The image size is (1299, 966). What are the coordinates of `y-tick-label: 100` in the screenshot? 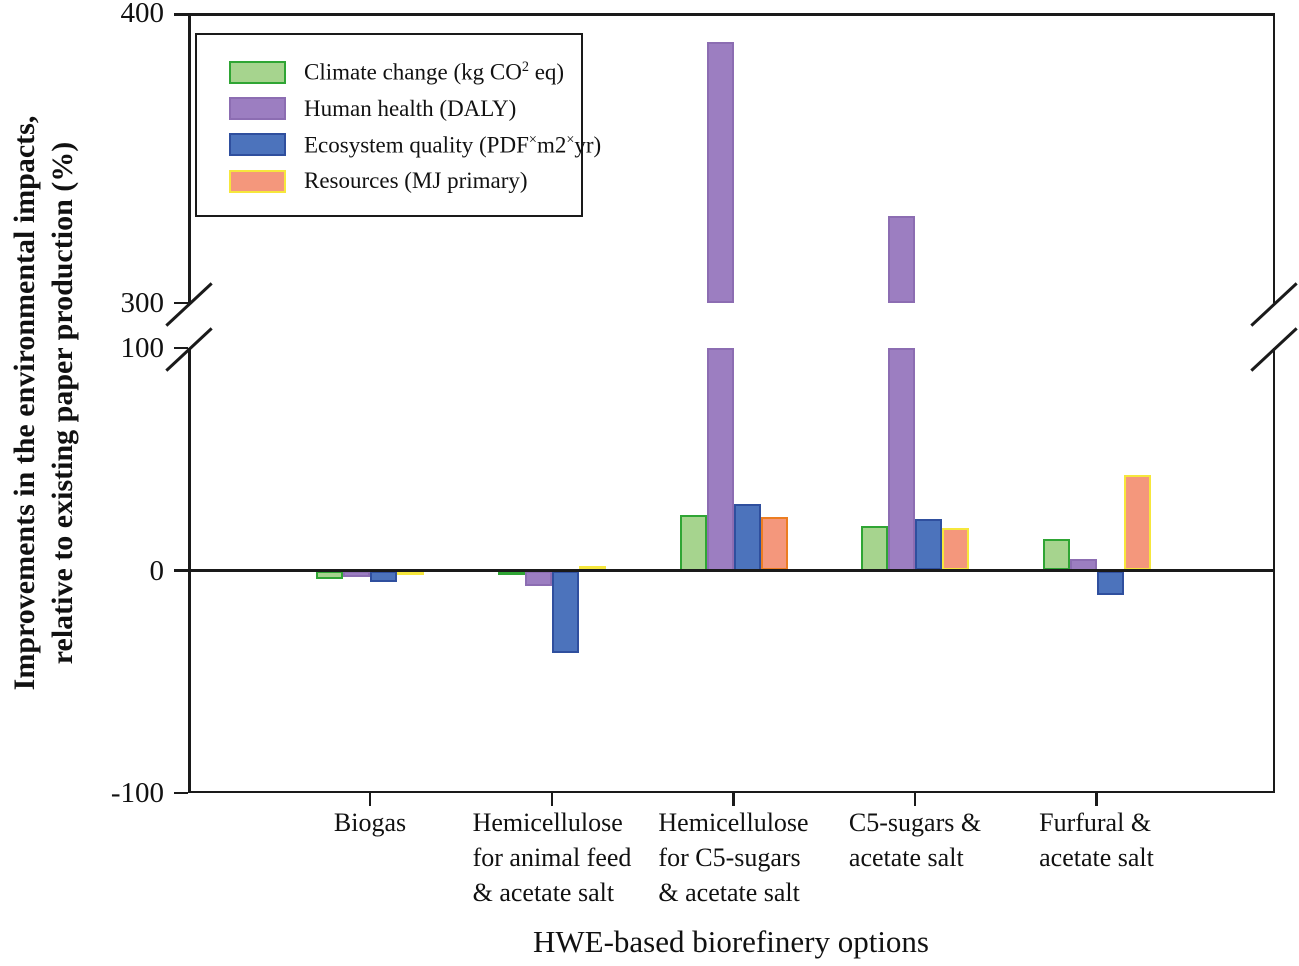 It's located at (142, 348).